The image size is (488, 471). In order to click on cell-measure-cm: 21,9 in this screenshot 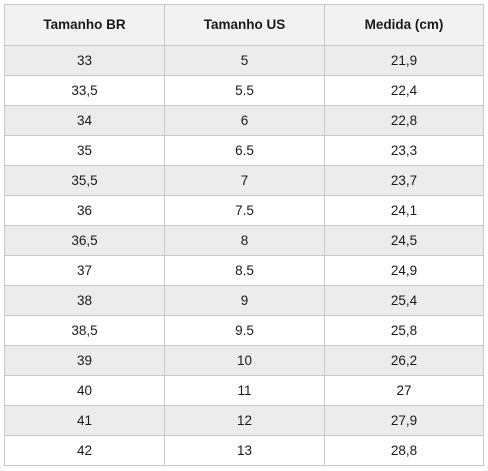, I will do `click(404, 60)`.